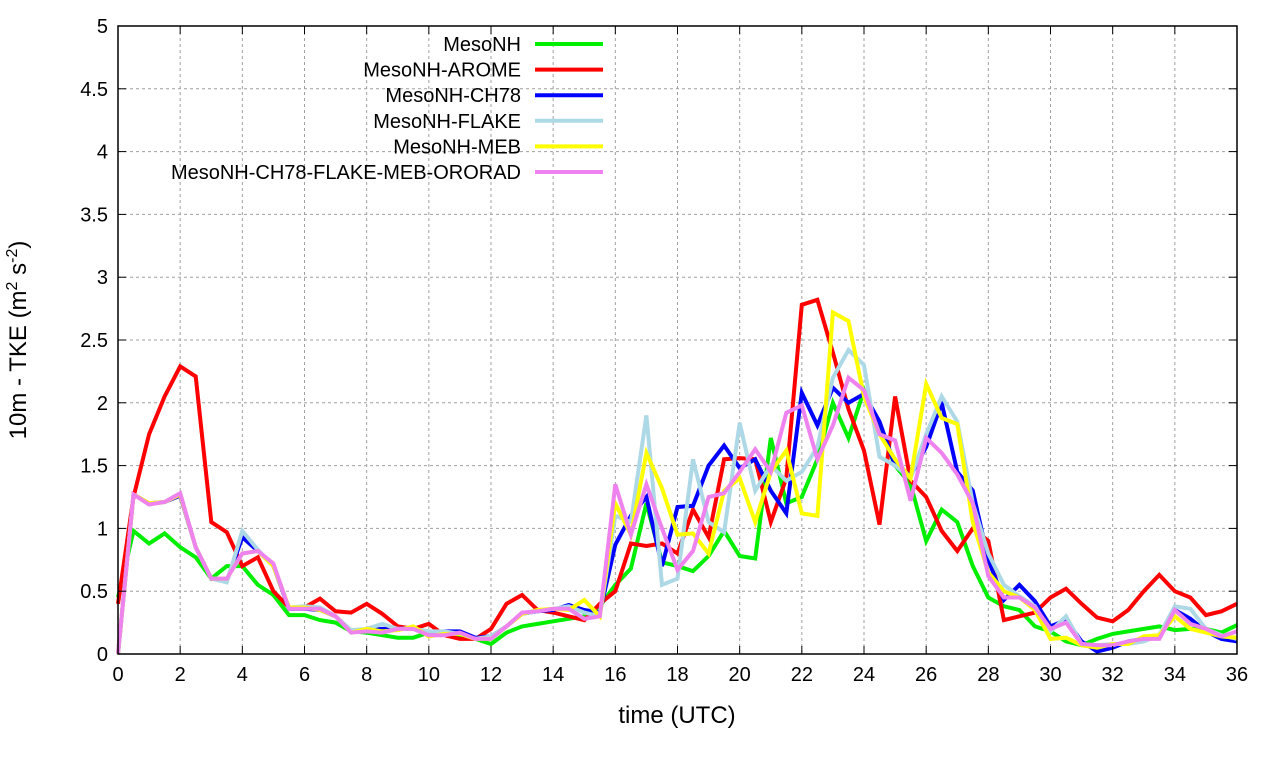  What do you see at coordinates (102, 278) in the screenshot?
I see `y-tick-label: 3` at bounding box center [102, 278].